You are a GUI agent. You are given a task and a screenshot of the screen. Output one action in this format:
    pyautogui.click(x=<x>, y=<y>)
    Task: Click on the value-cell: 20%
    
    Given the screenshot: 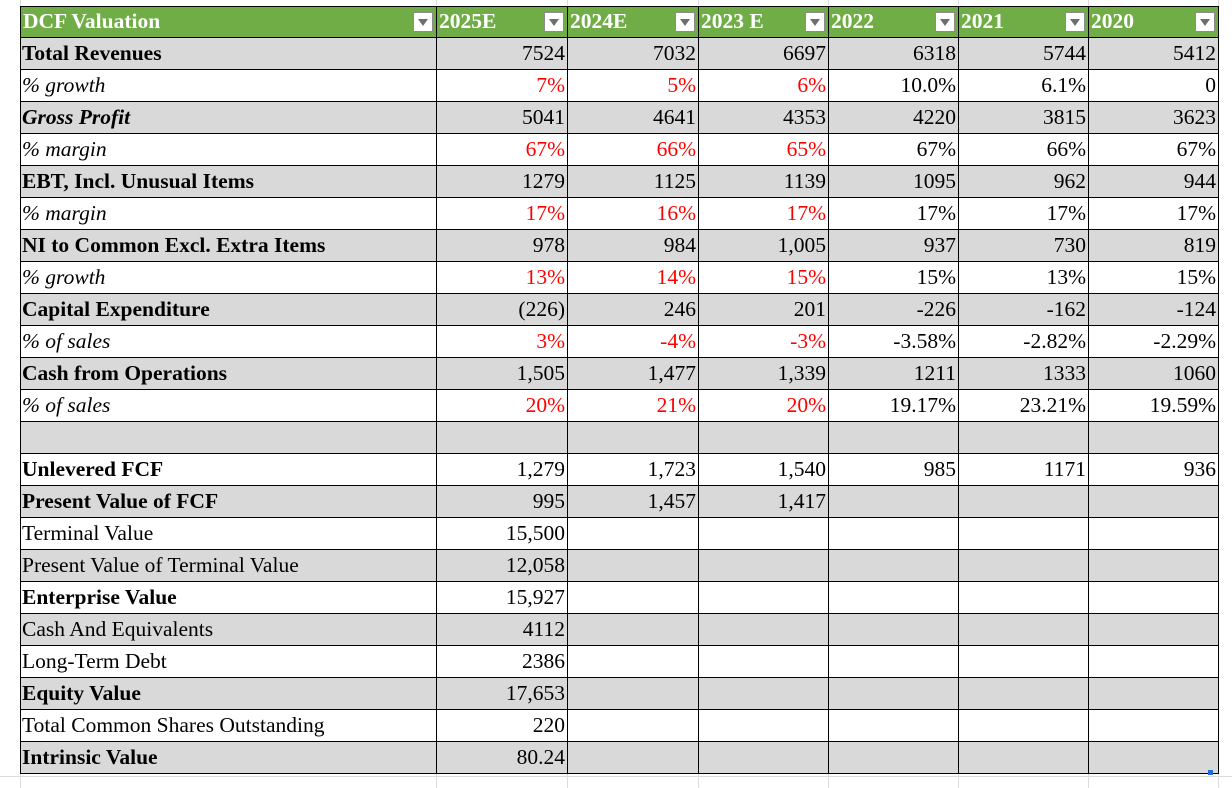 What is the action you would take?
    pyautogui.click(x=502, y=405)
    